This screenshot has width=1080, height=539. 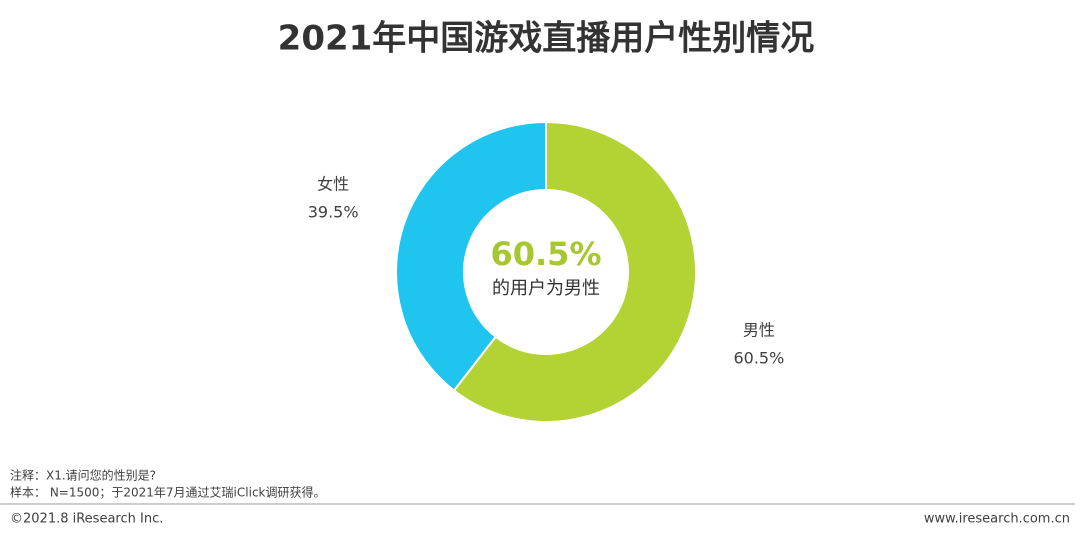 I want to click on value-label: 39.5%, so click(x=333, y=212).